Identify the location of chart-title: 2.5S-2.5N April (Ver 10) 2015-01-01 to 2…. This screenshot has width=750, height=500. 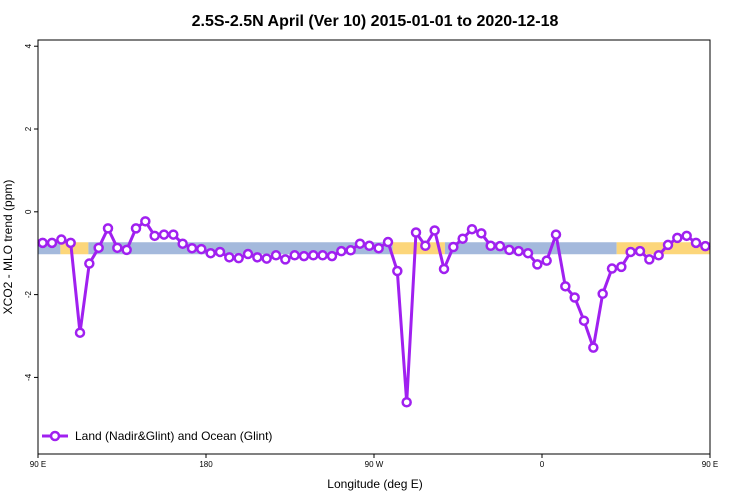
(375, 21).